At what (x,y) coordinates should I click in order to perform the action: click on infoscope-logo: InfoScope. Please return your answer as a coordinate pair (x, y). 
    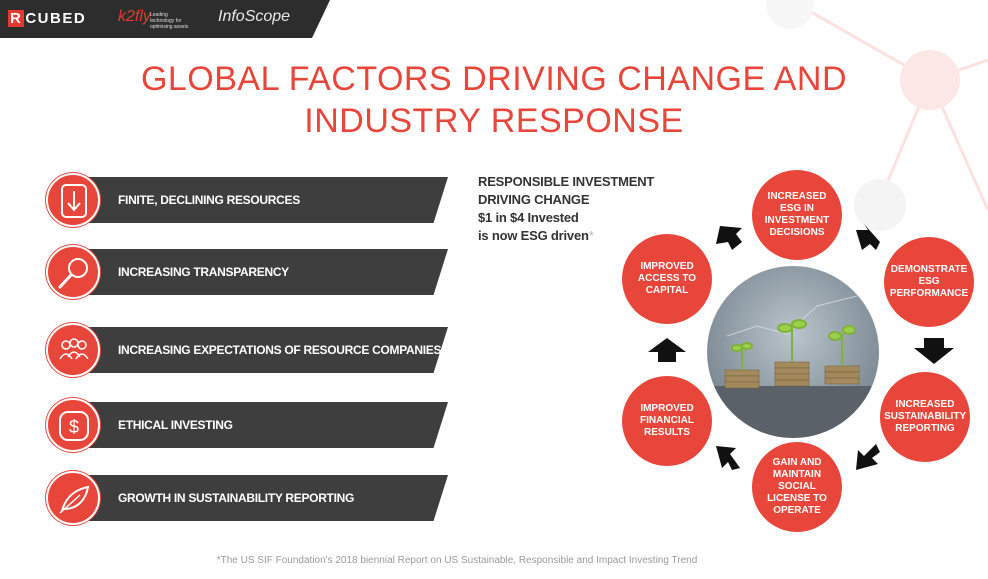
    Looking at the image, I should click on (254, 16).